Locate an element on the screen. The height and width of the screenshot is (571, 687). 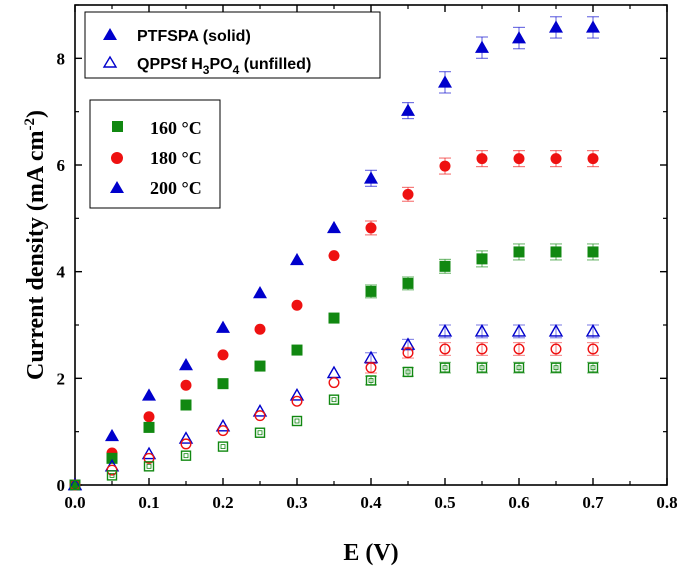
y-axis-title: Current density (mA cm-2) is located at coordinates (35, 245).